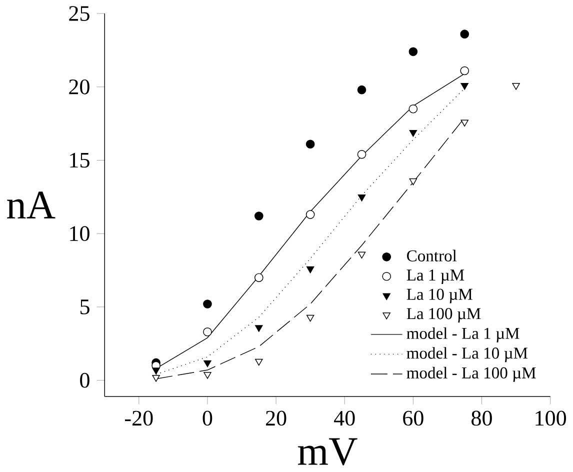 This screenshot has height=472, width=573. Describe the element at coordinates (276, 418) in the screenshot. I see `x-tick-label: 20` at that location.